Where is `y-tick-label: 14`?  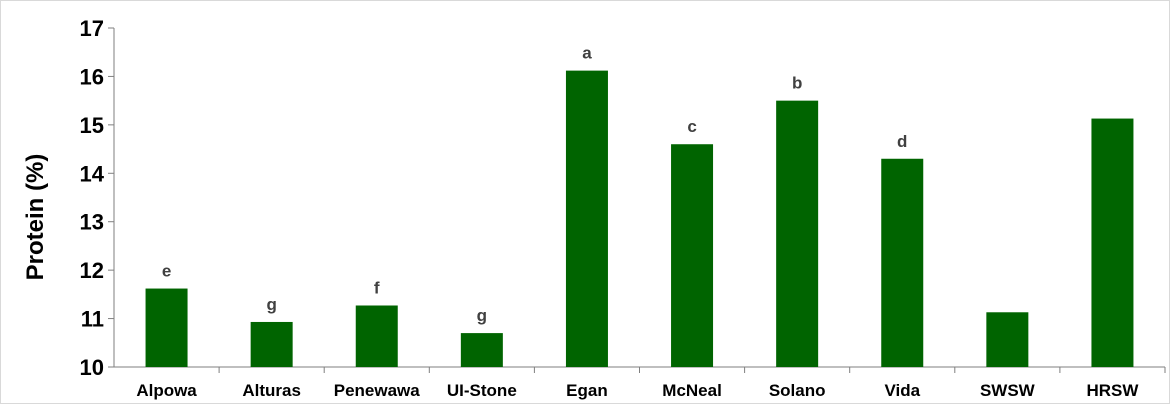
y-tick-label: 14 is located at coordinates (92, 173).